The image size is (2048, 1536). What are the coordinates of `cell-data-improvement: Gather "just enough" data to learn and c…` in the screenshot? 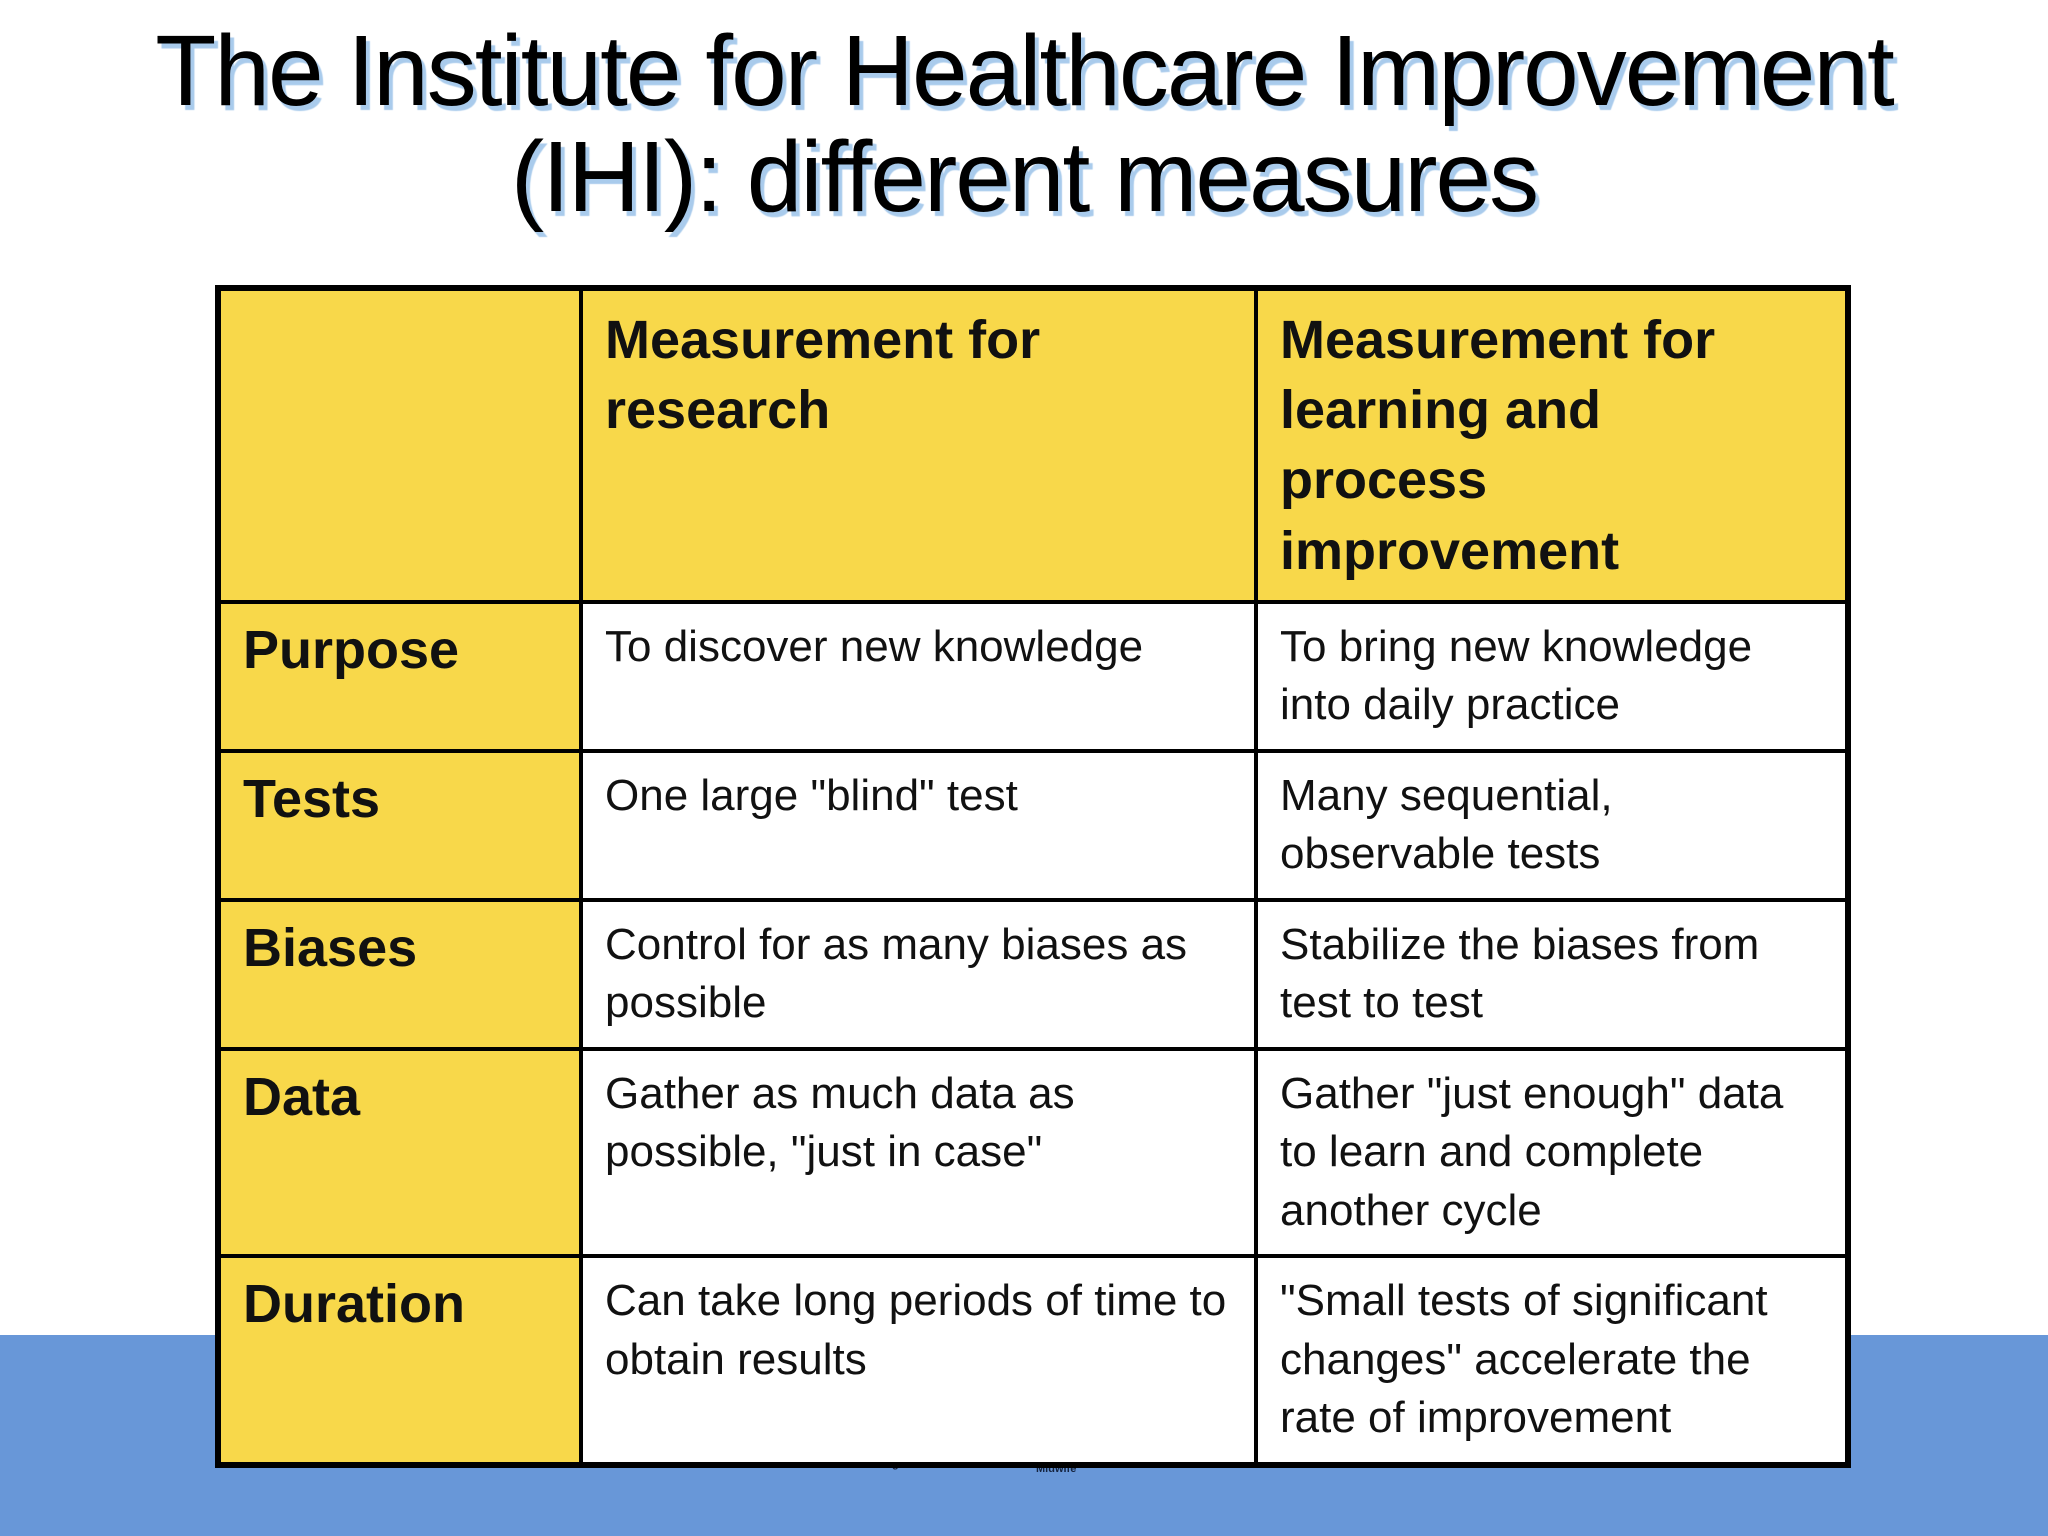 It's located at (1552, 1152).